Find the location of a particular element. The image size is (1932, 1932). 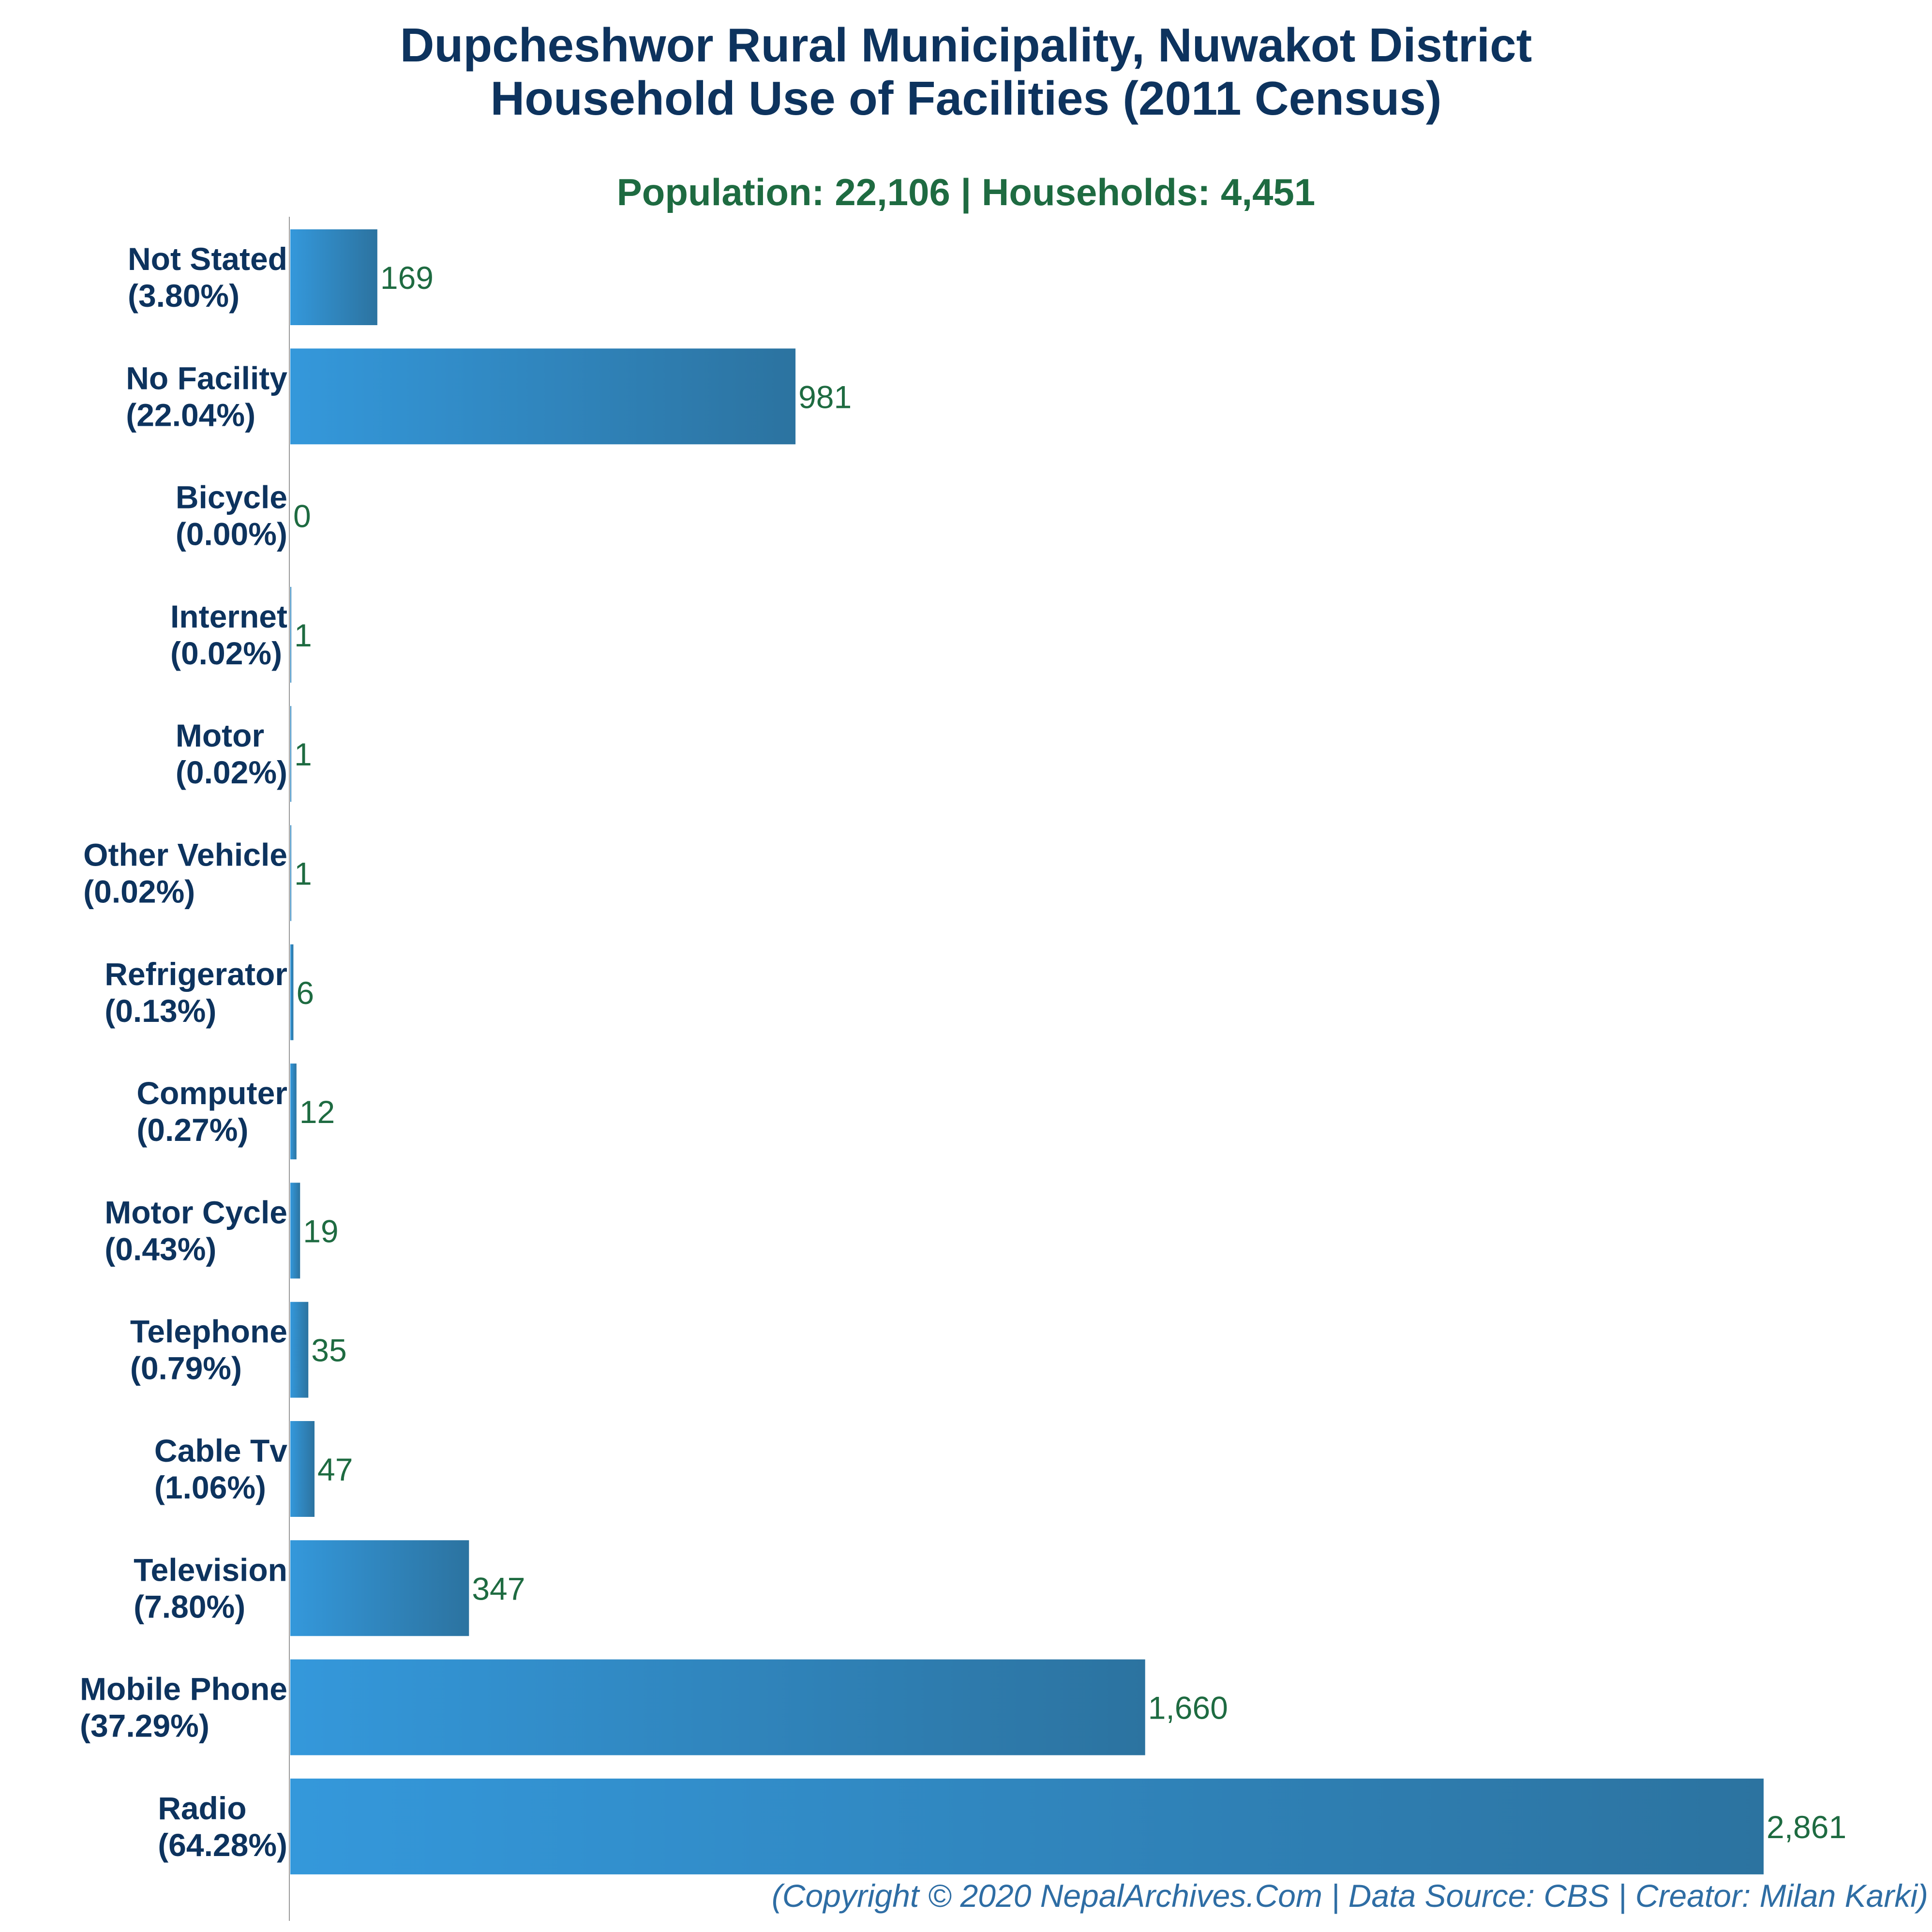

category-label: Motor Cycle (0.43%) is located at coordinates (196, 1230).